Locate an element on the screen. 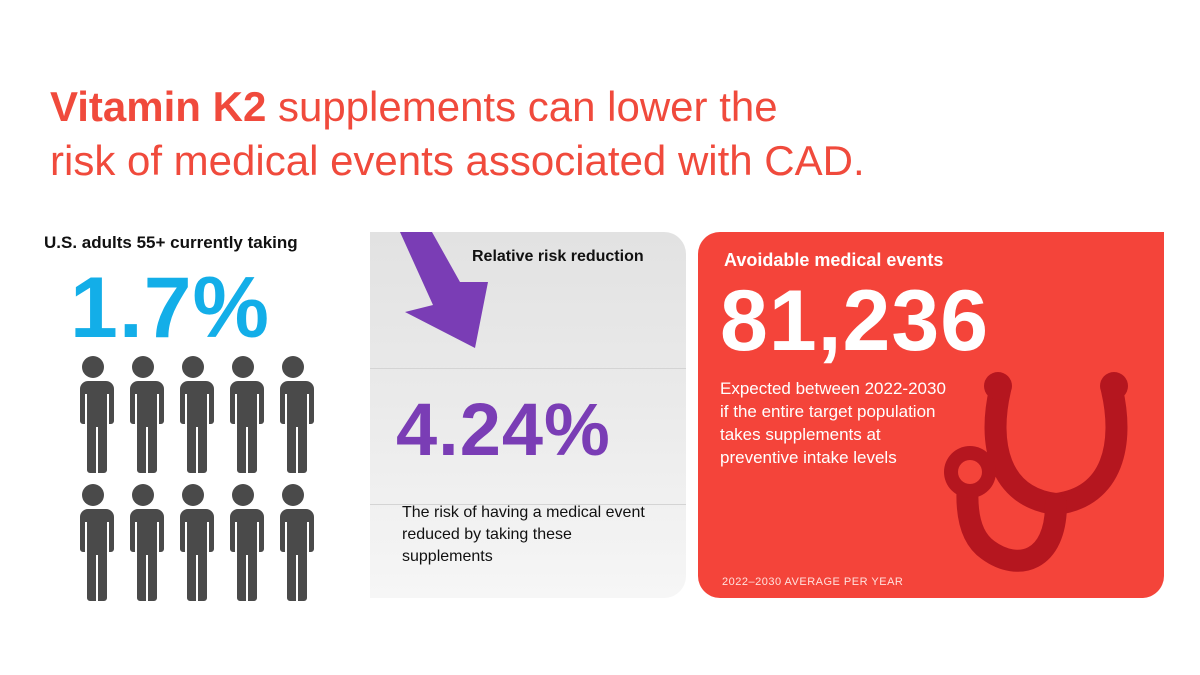  risk-reduction-value: 4.24% is located at coordinates (503, 429).